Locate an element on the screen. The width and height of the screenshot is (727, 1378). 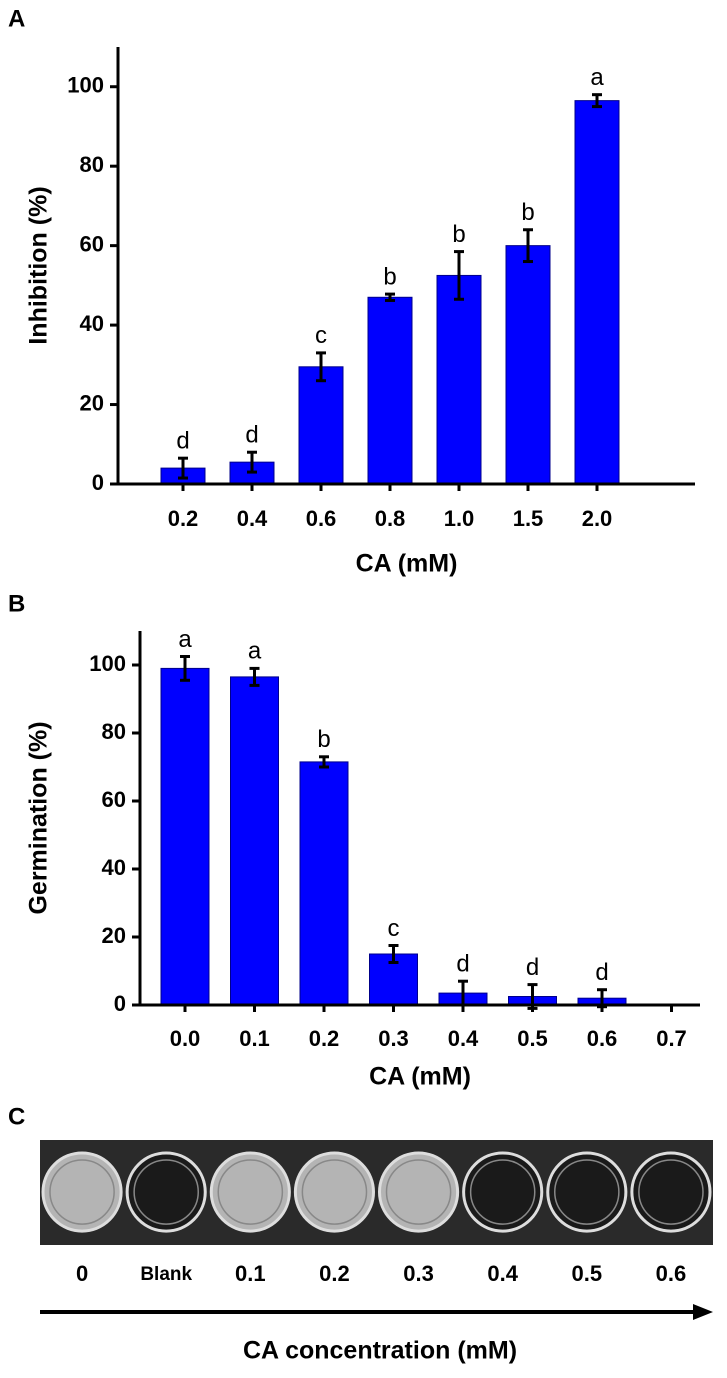
arrow-head is located at coordinates (703, 1312).